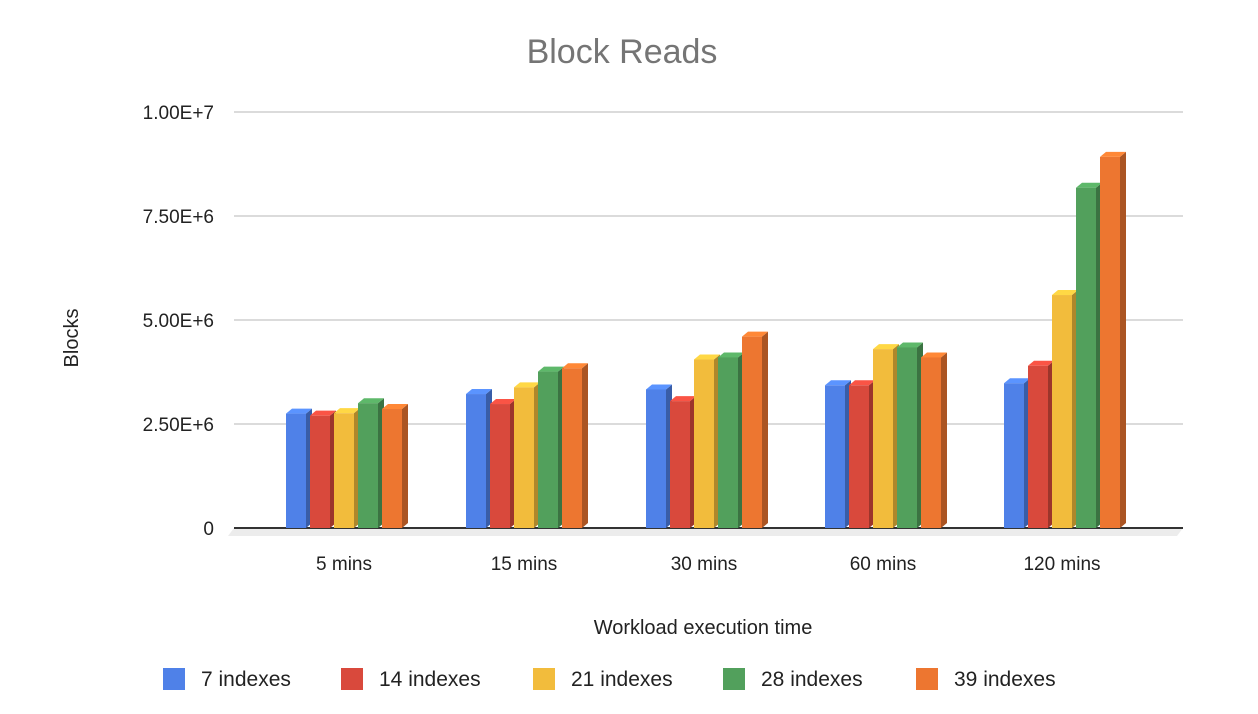 This screenshot has height=714, width=1258. I want to click on legend-item: 28 indexes, so click(793, 679).